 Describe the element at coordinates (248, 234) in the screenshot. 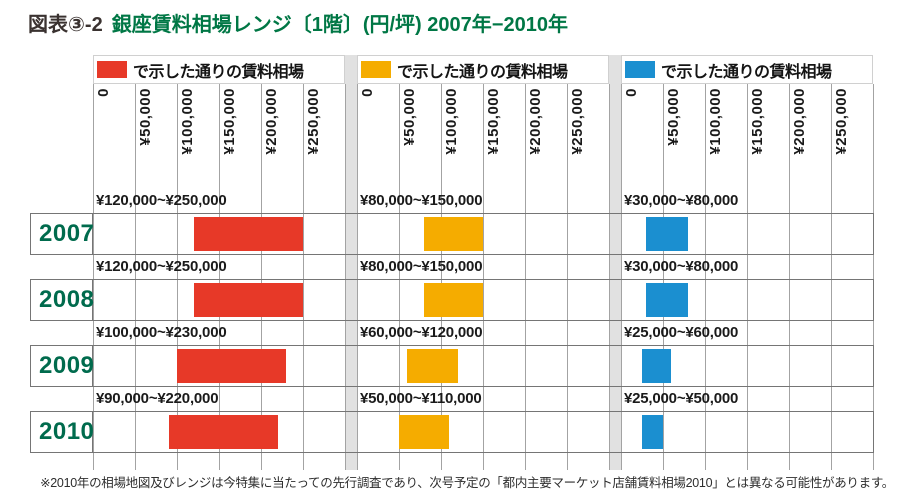

I see `bar-red-2007` at that location.